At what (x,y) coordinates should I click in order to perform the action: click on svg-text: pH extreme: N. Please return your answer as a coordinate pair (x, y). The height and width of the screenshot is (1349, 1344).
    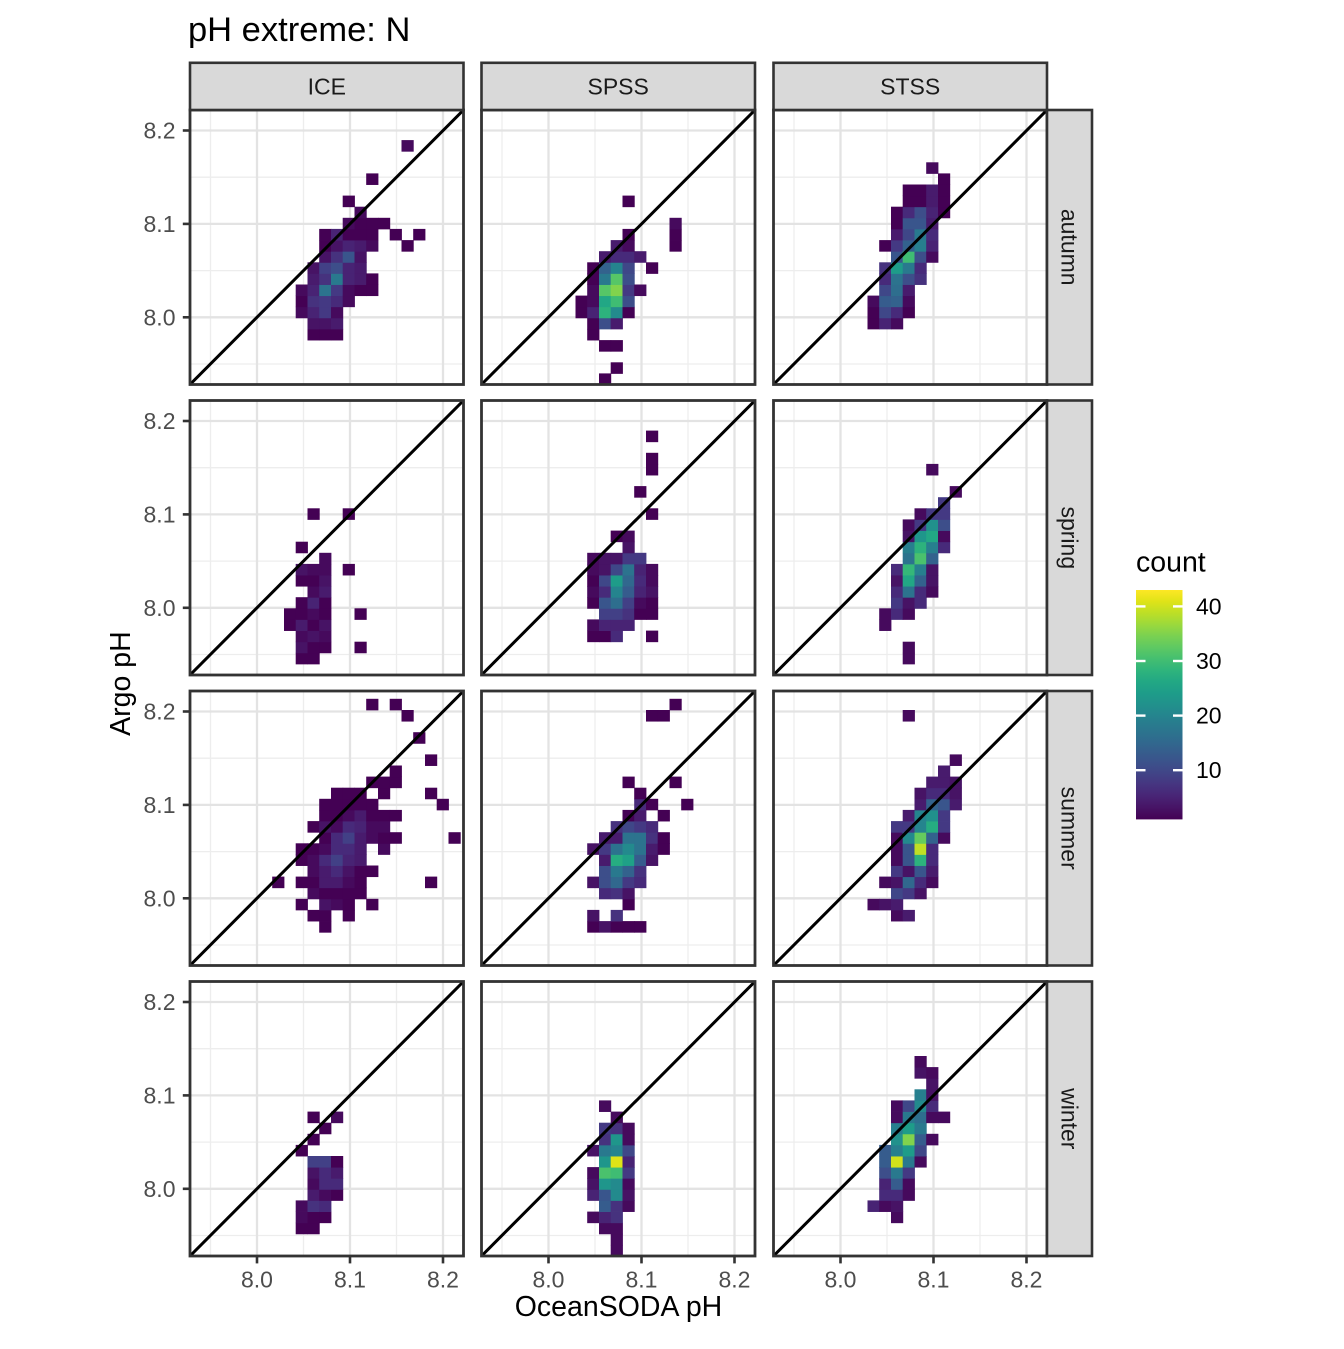
    Looking at the image, I should click on (299, 30).